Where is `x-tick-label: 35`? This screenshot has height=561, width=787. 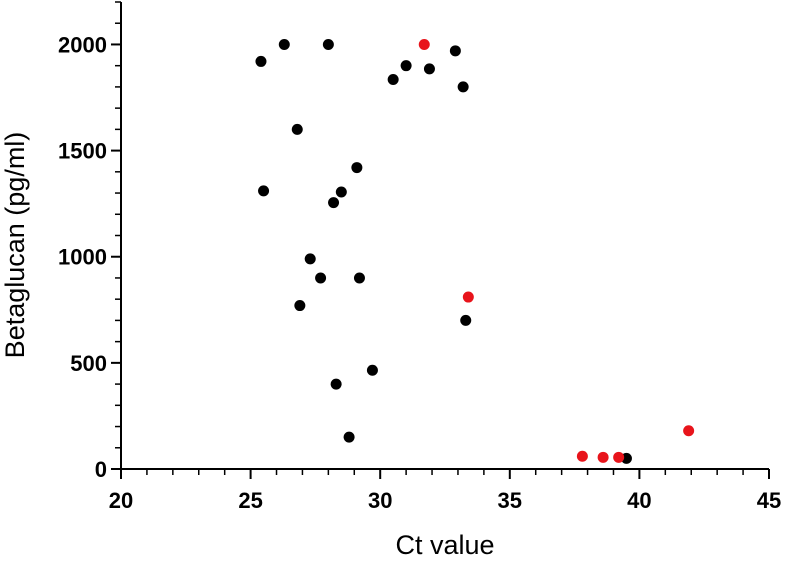
x-tick-label: 35 is located at coordinates (510, 500).